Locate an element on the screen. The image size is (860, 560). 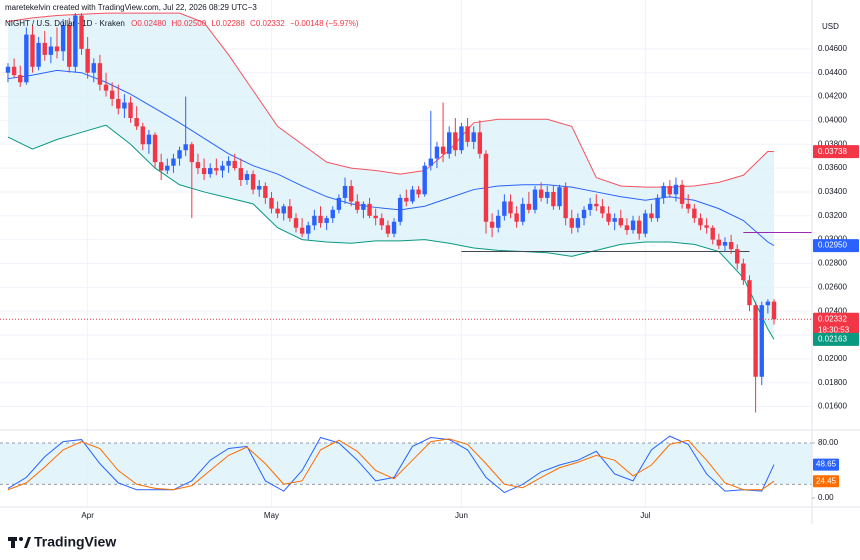
countdown: 18:30:53 is located at coordinates (834, 329).